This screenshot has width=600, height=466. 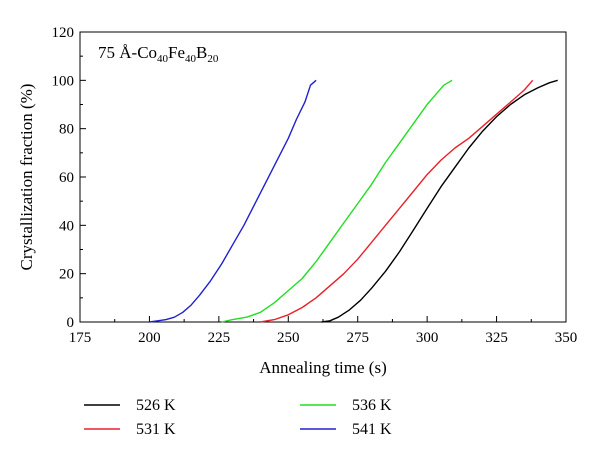 I want to click on x-tick-label: 300, so click(x=427, y=338).